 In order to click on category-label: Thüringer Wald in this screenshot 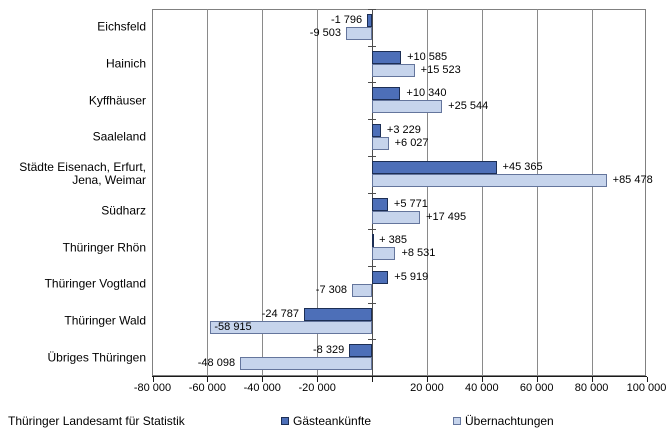, I will do `click(105, 320)`.